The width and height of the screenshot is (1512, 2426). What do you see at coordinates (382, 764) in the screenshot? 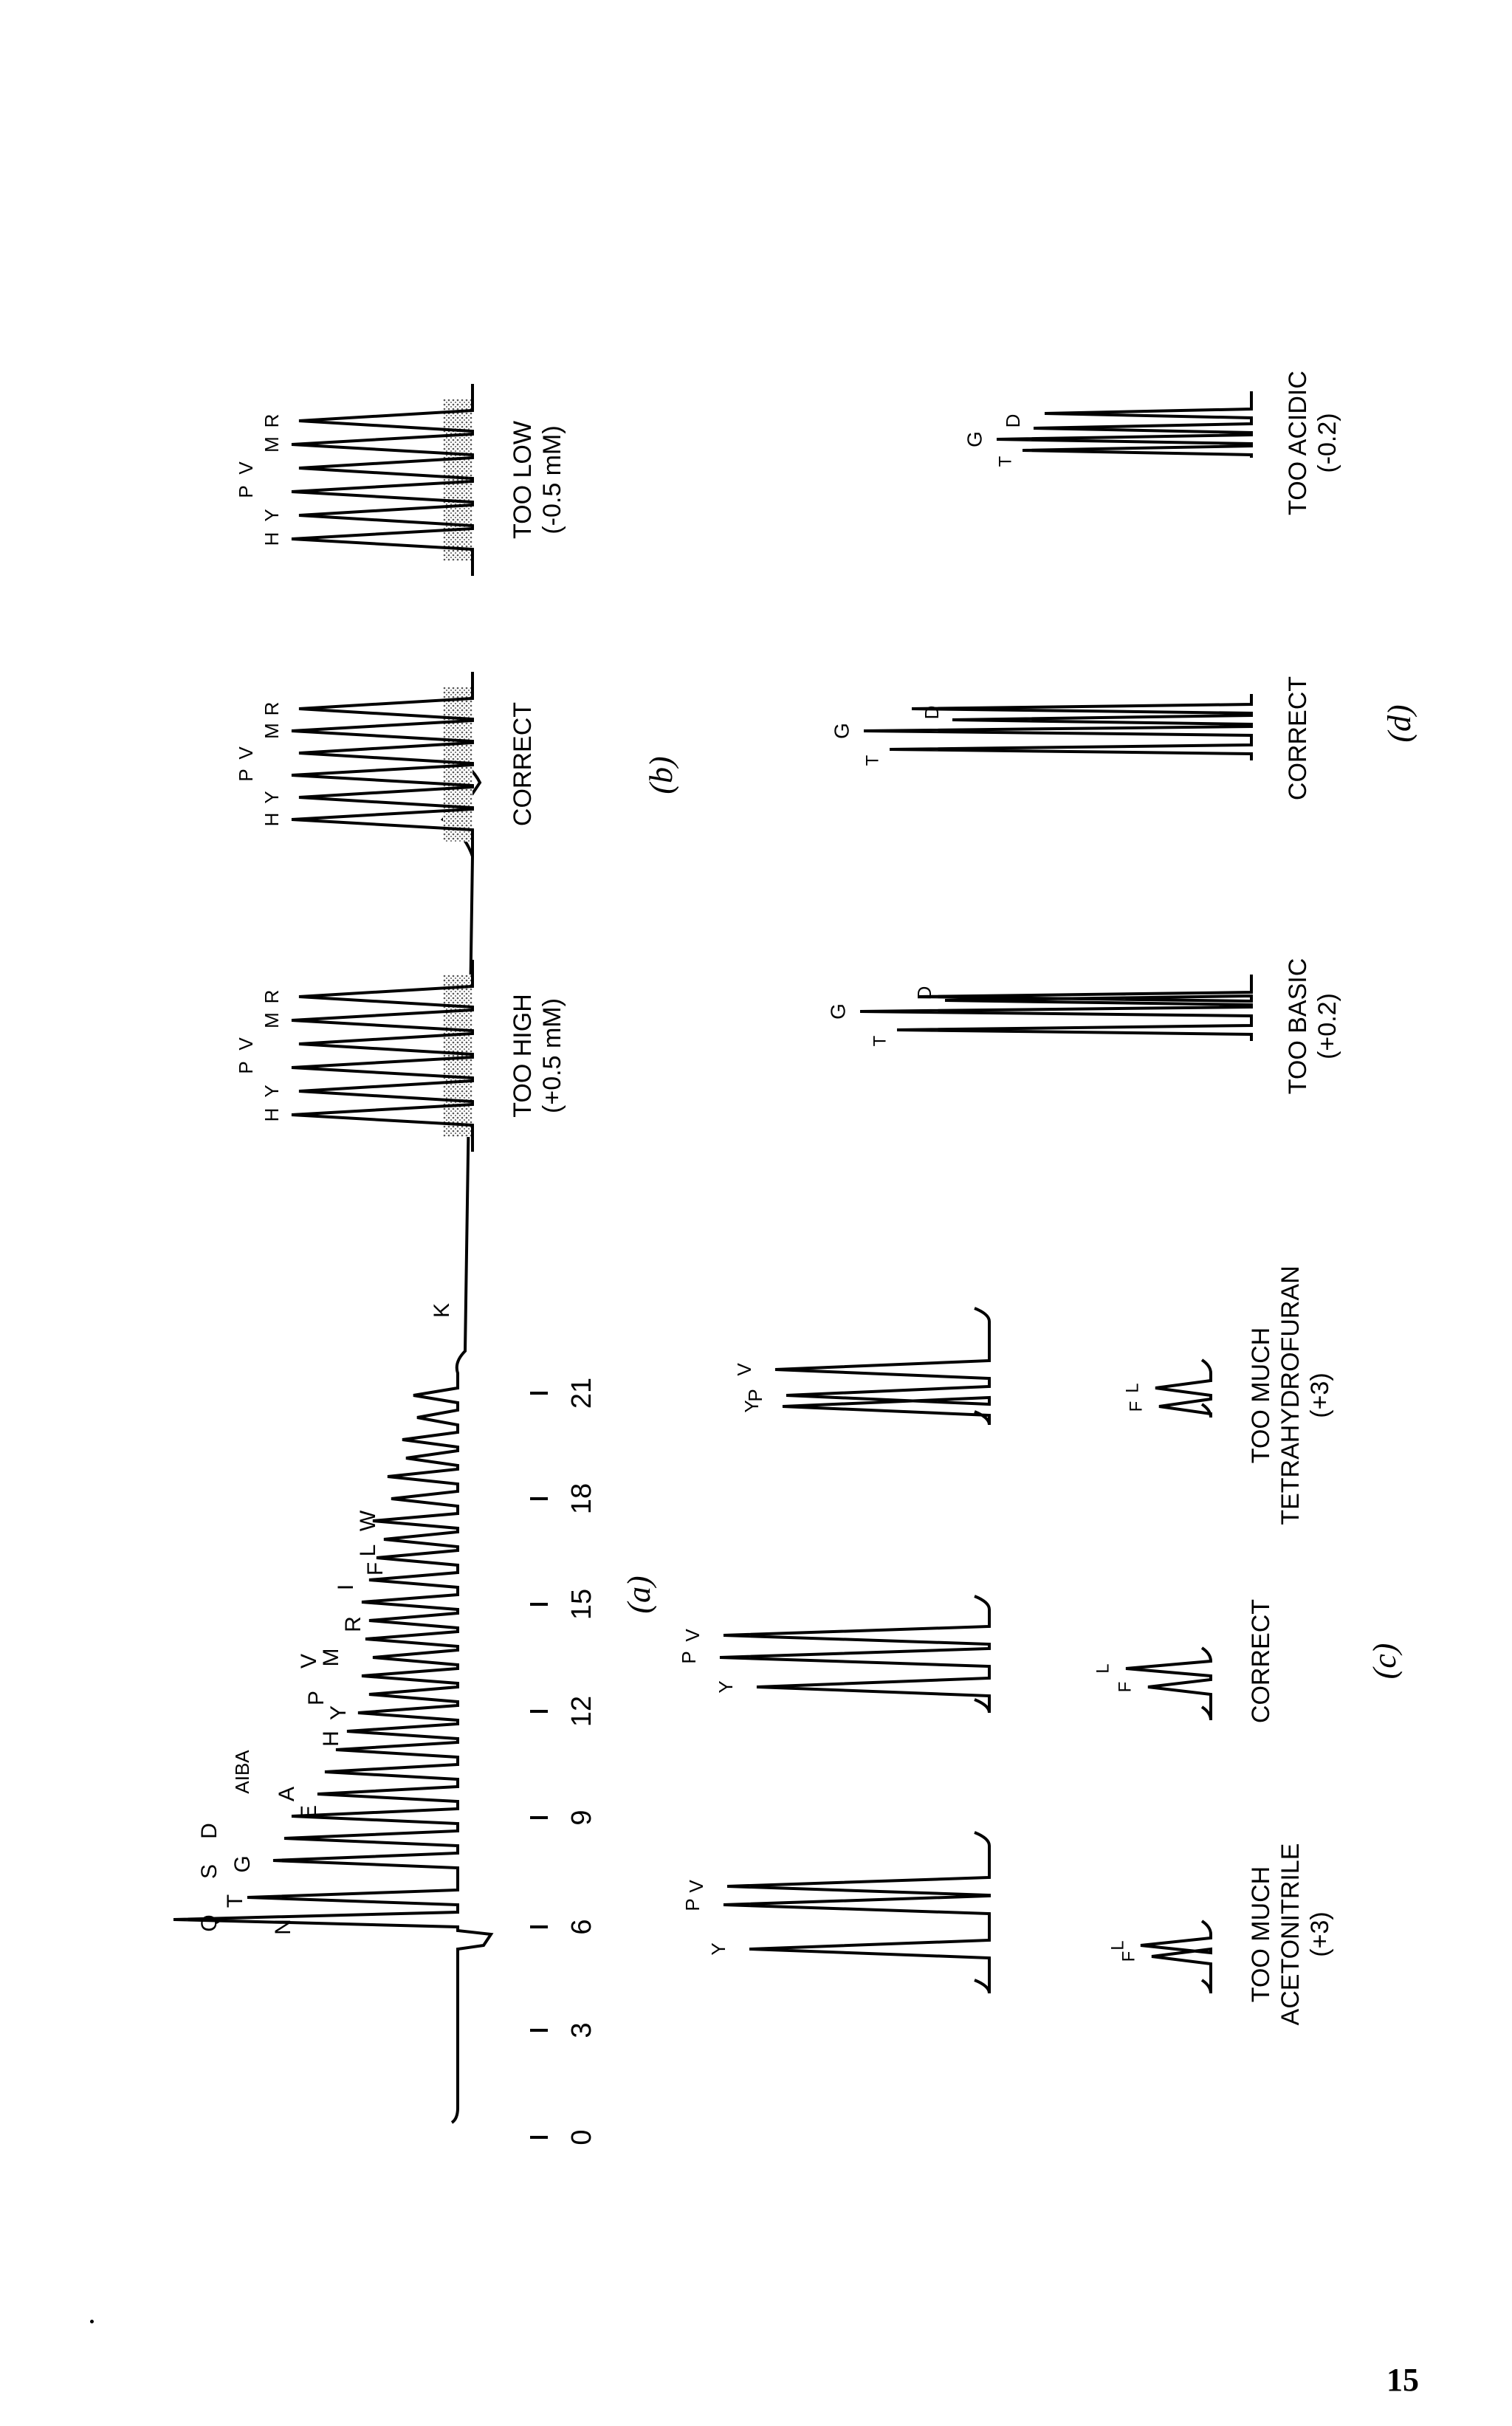
I see `panel-b-trace-correct` at bounding box center [382, 764].